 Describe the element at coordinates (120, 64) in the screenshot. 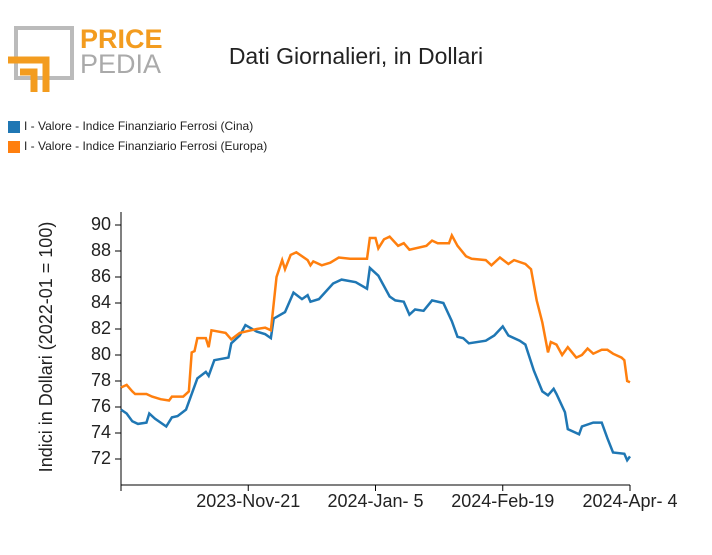

I see `logo-bottom: PEDIA` at that location.